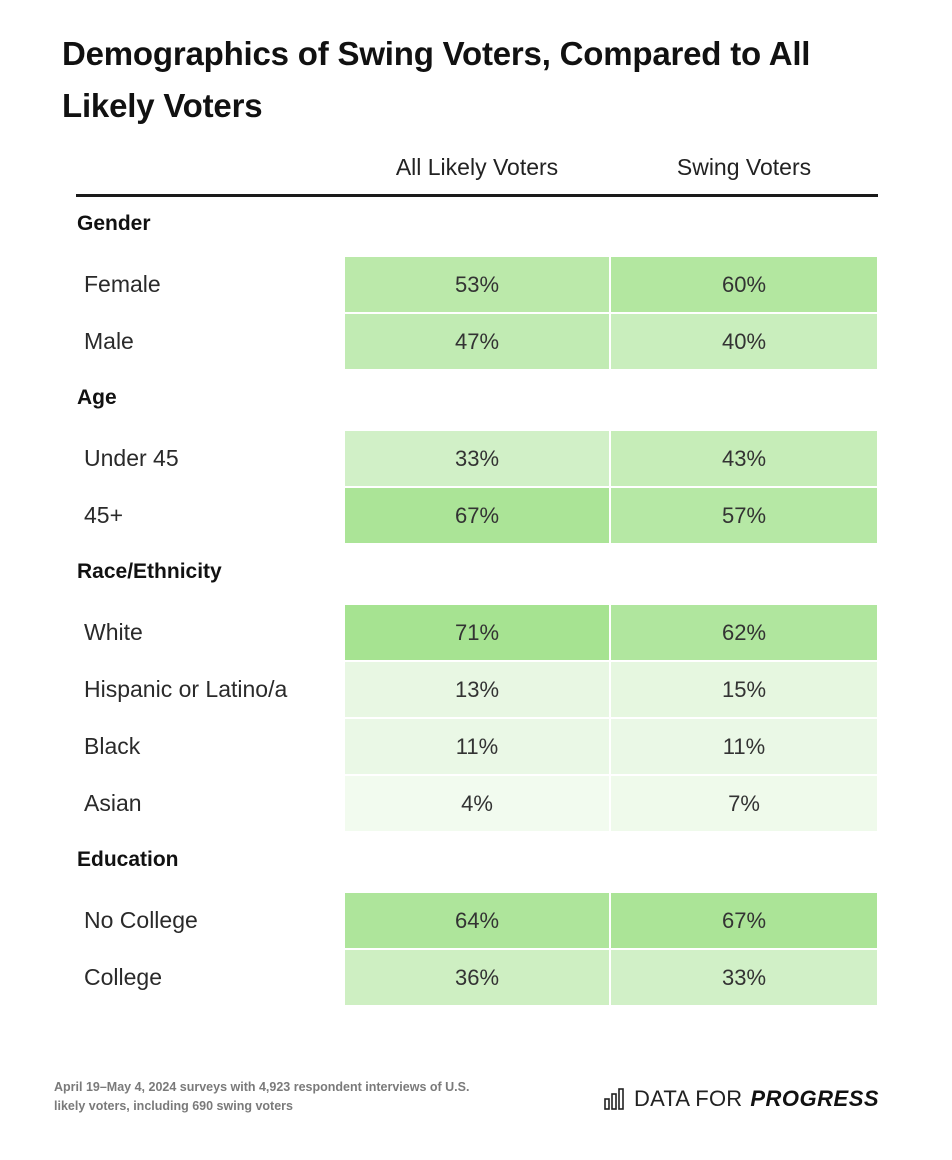 Image resolution: width=952 pixels, height=1160 pixels. Describe the element at coordinates (149, 571) in the screenshot. I see `section-heading: Race/Ethnicity` at that location.